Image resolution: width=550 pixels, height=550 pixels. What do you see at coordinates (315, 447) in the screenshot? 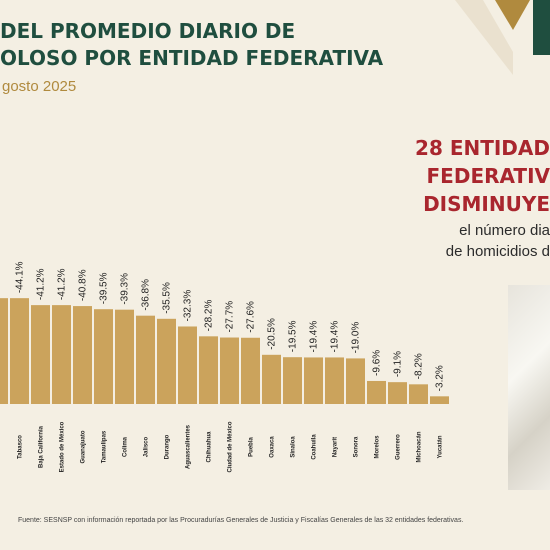
I see `category-tick-label: Coahuila` at bounding box center [315, 447].